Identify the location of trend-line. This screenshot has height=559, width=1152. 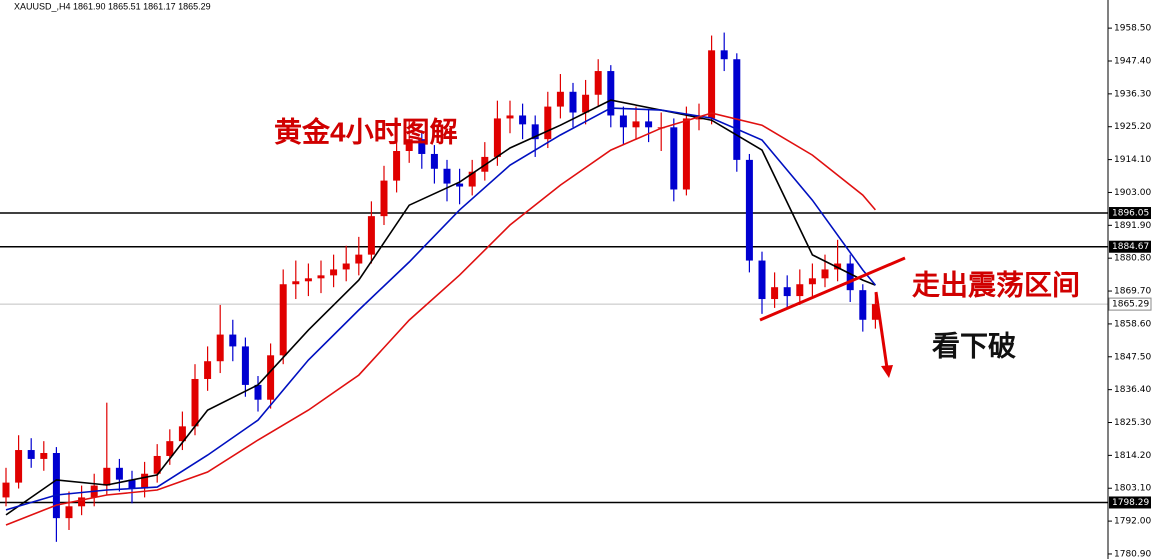
(832, 289).